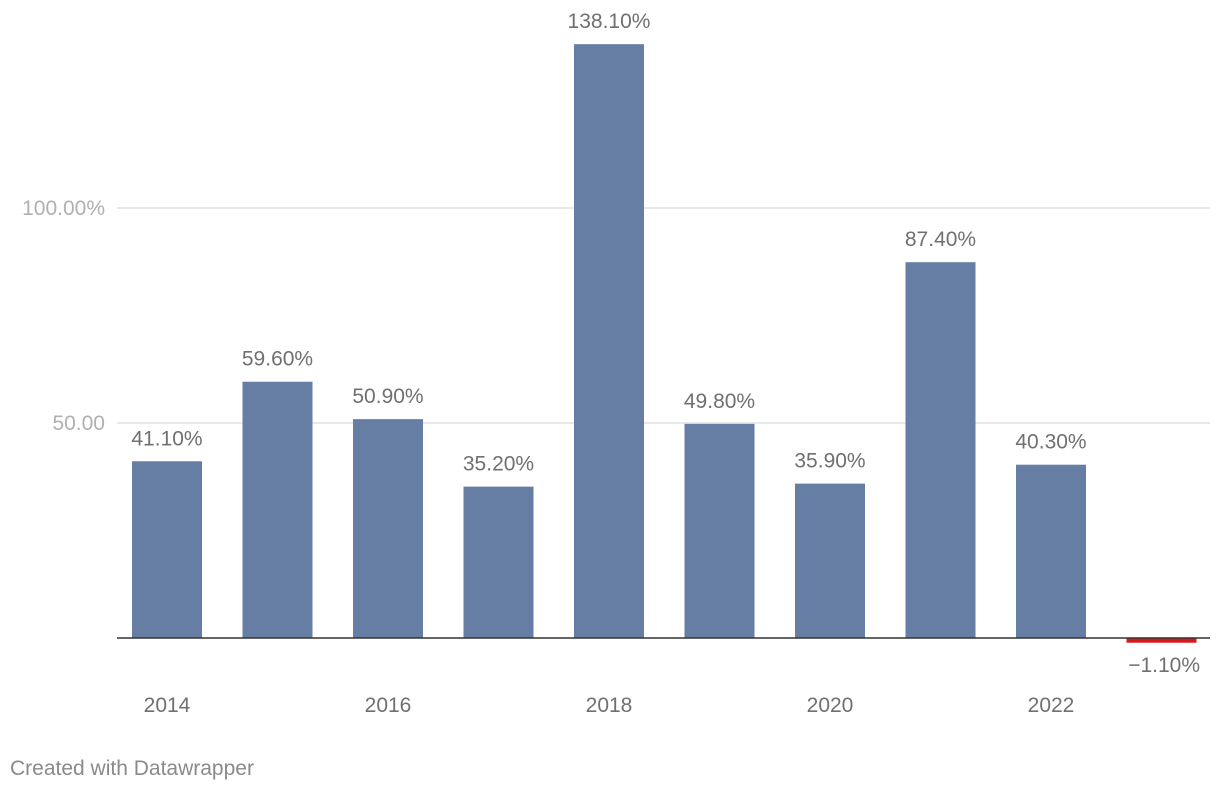 This screenshot has width=1220, height=792. I want to click on bar-2023, so click(1161, 640).